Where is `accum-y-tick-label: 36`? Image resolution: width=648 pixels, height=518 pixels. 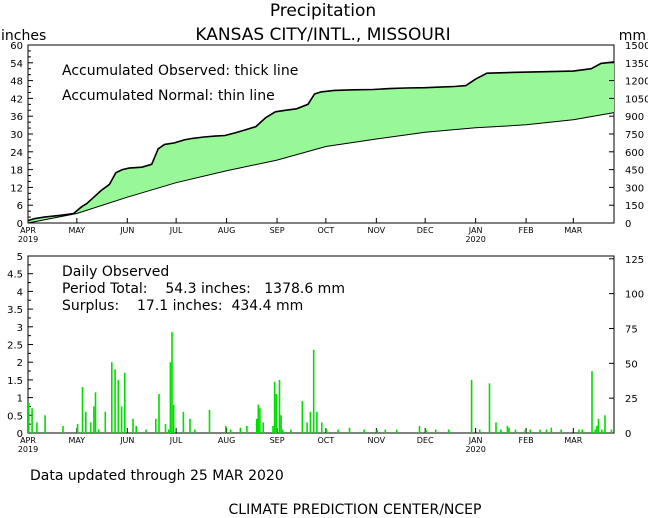 accum-y-tick-label: 36 is located at coordinates (16, 117).